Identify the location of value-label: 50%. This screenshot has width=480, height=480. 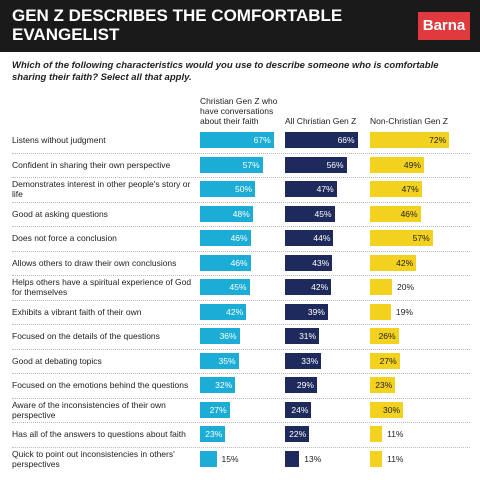
(243, 189).